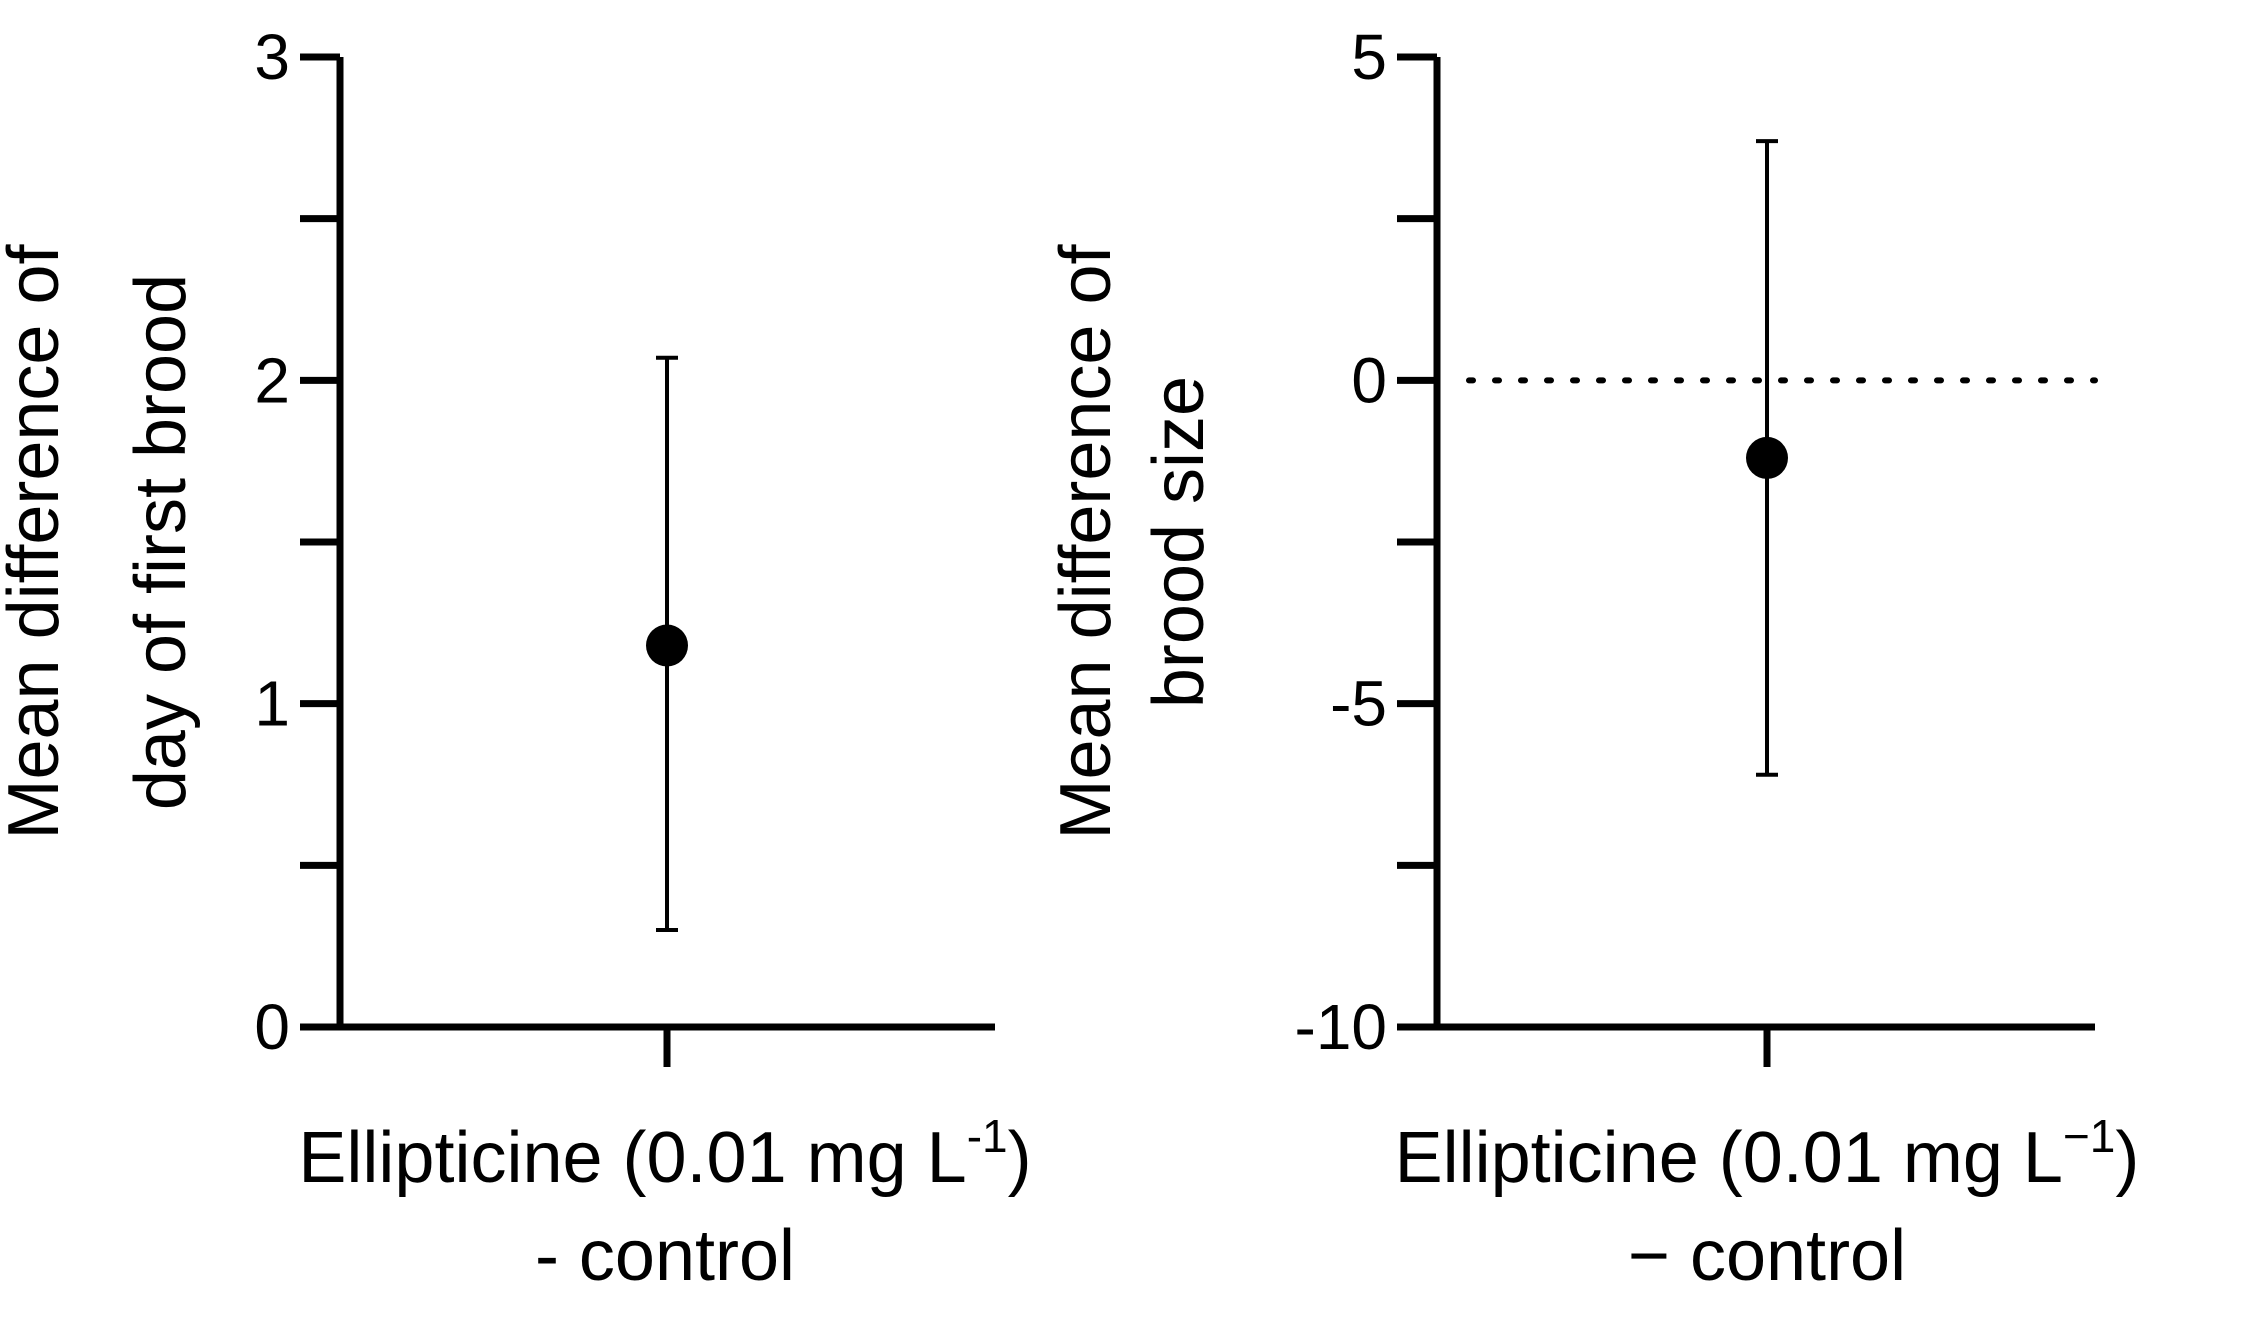  Describe the element at coordinates (1369, 57) in the screenshot. I see `panel-2-y-tick-label: 5` at that location.